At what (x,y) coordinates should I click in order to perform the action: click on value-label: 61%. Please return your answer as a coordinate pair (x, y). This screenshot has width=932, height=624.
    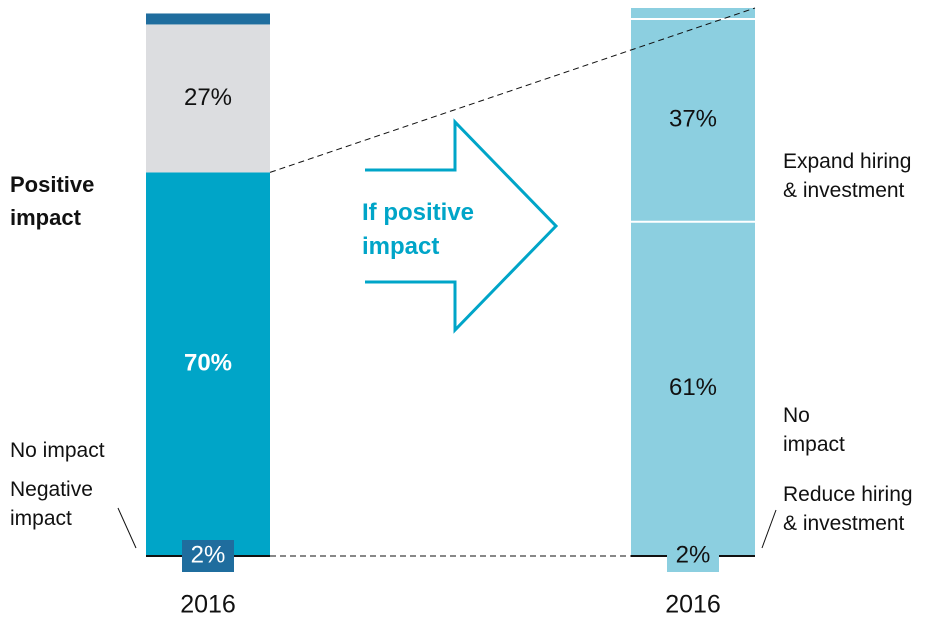
    Looking at the image, I should click on (693, 387).